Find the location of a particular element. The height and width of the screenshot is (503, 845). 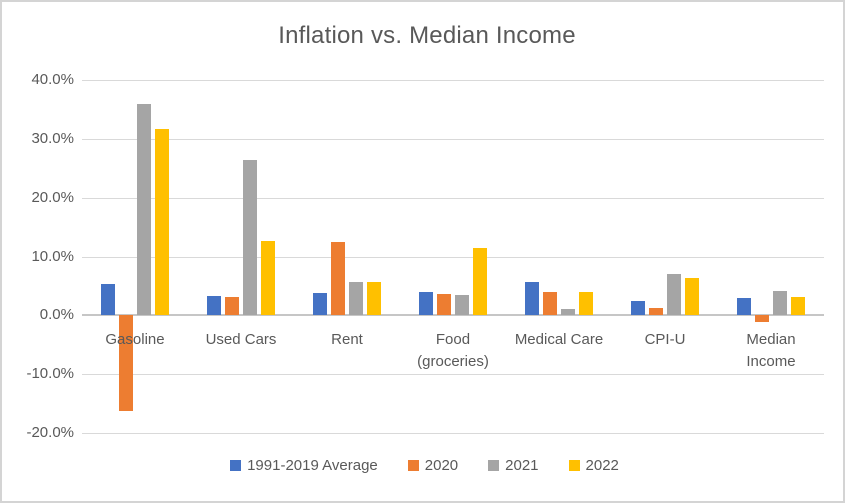

legend: 1991-2019 Average 2020 2021 2022 is located at coordinates (422, 465).